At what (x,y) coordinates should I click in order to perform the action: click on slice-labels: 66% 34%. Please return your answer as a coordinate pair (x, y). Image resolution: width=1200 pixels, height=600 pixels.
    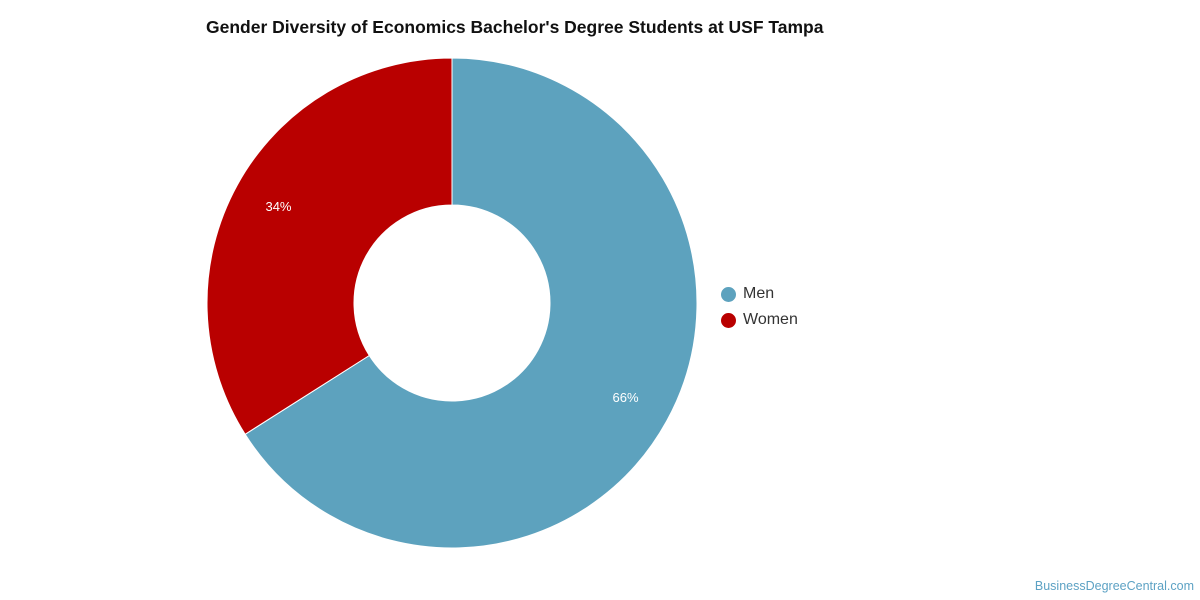
    Looking at the image, I should click on (451, 302).